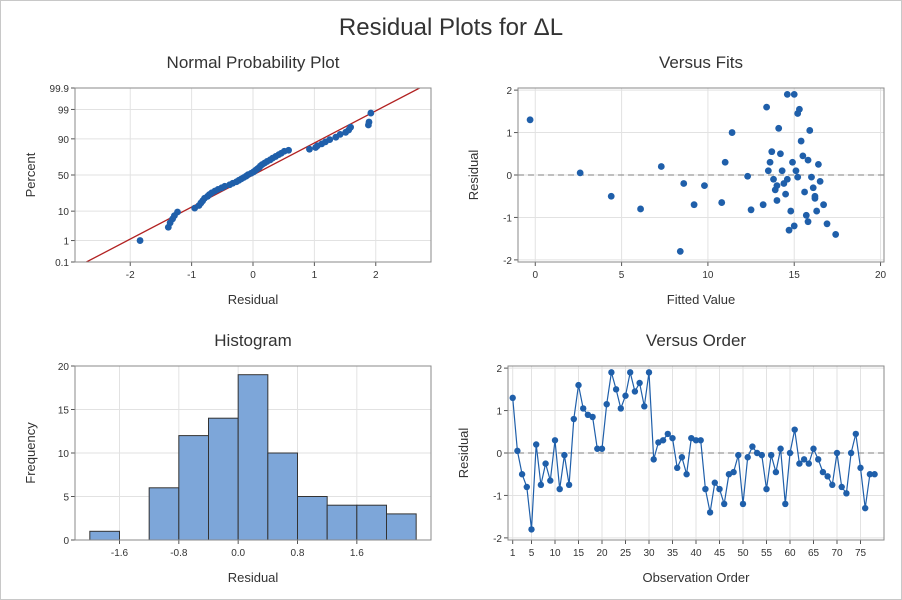 The height and width of the screenshot is (600, 902). Describe the element at coordinates (814, 553) in the screenshot. I see `versus-order-plot-xtick-label: 65` at that location.